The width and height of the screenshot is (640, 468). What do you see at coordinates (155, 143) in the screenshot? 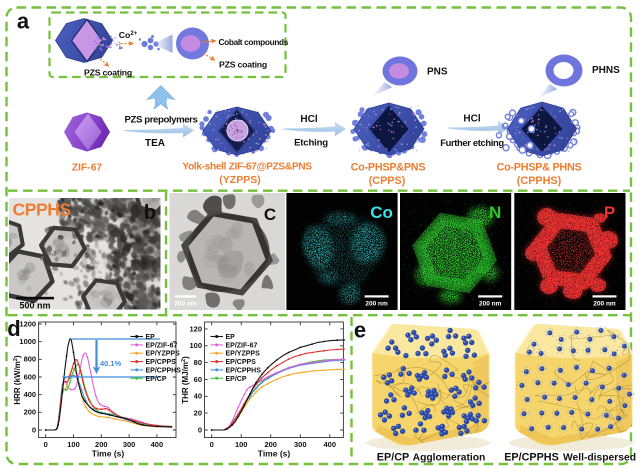
I see `svg-text: TEA` at bounding box center [155, 143].